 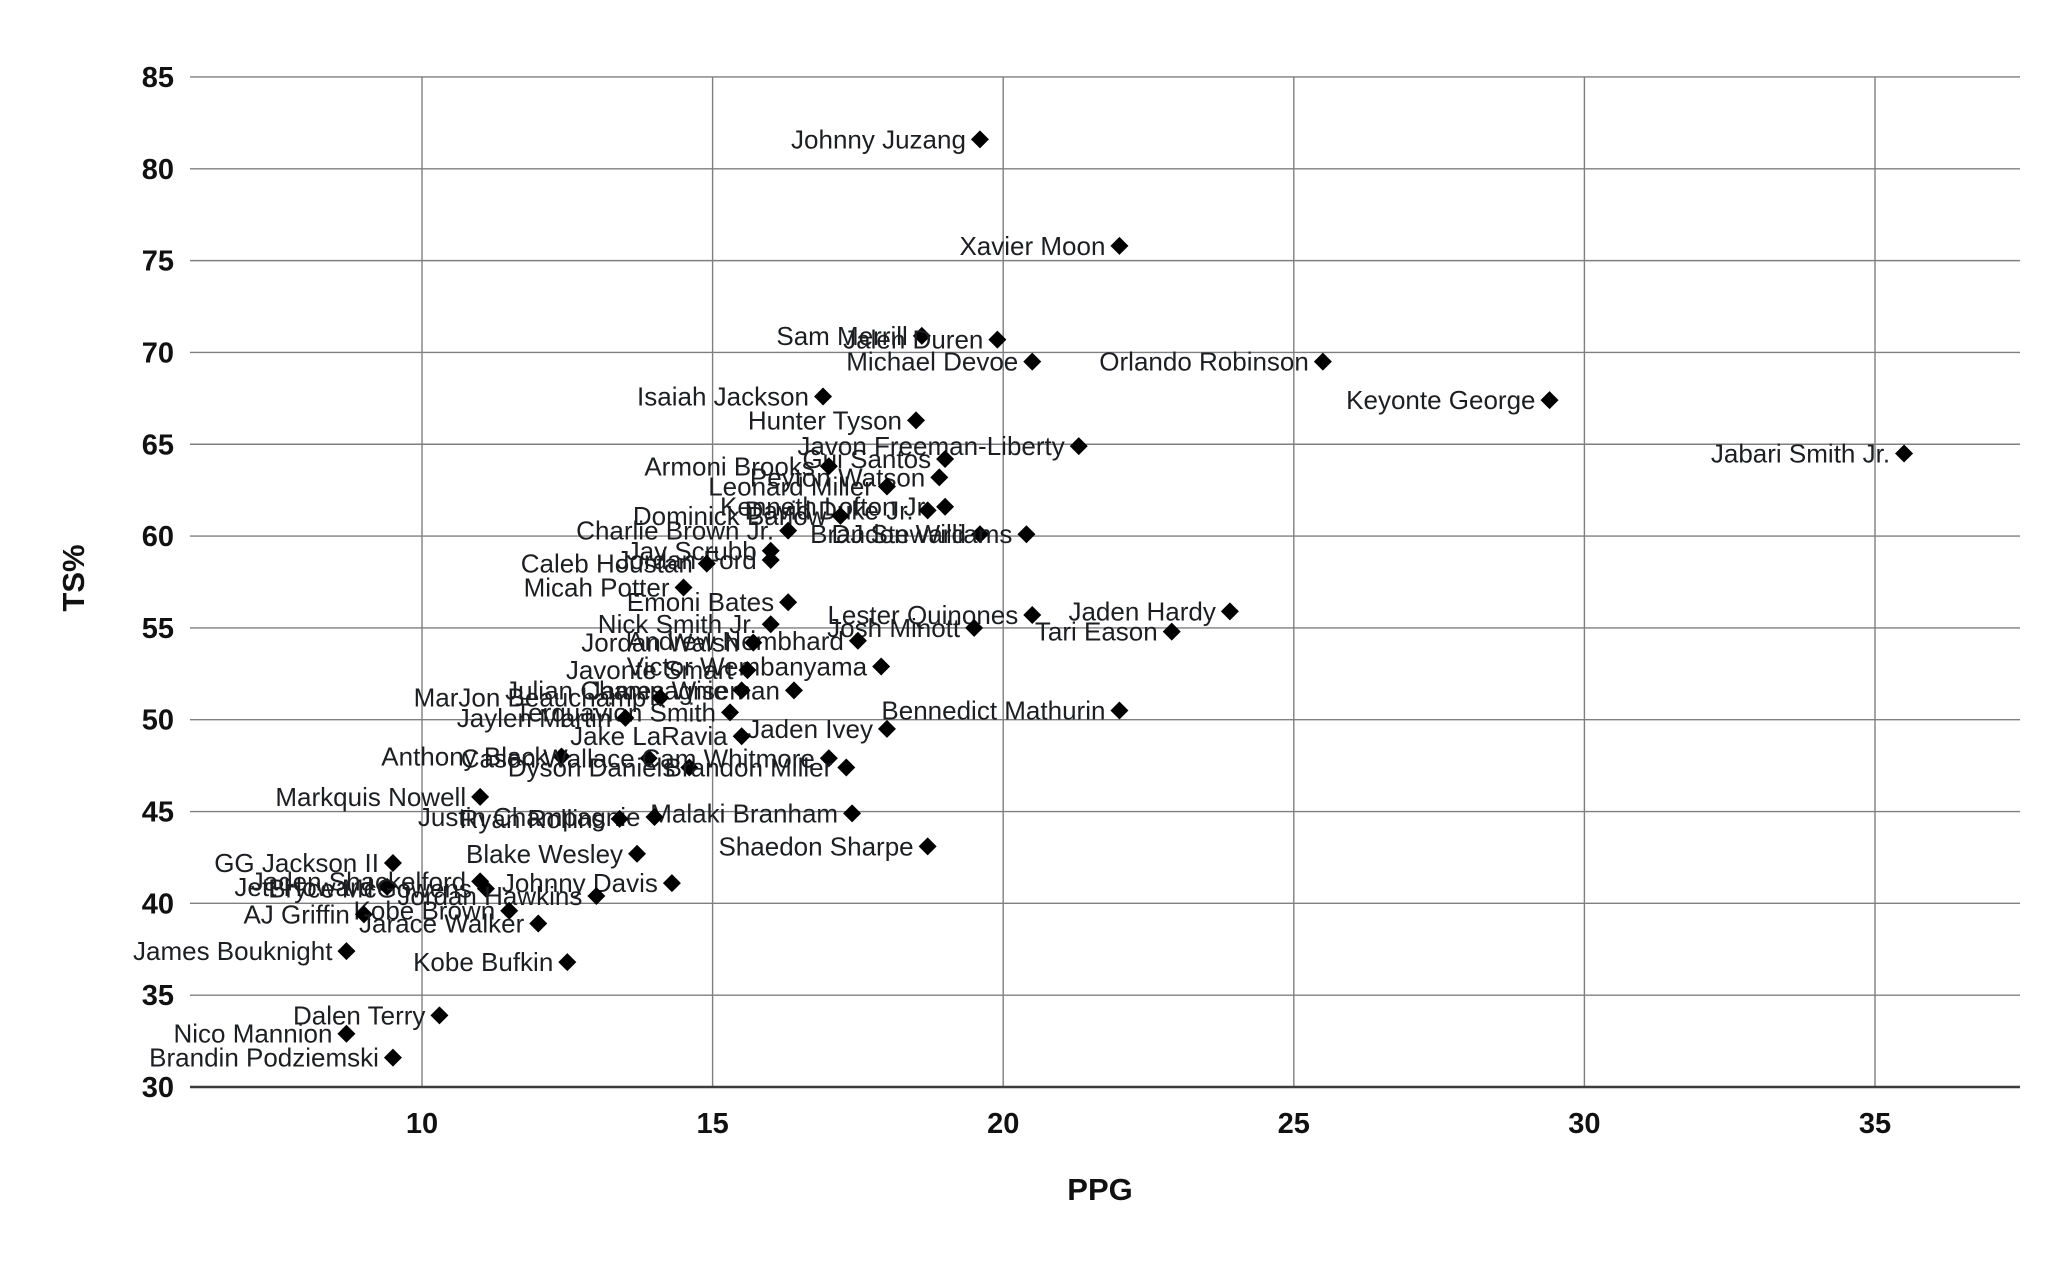 I want to click on data-point-label: Jalen Duren, so click(x=913, y=340).